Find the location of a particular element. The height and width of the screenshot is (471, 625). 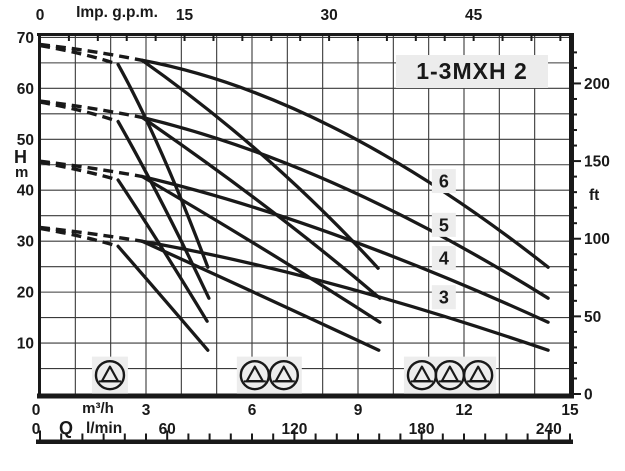

bottom-lmin-value-120: 120 is located at coordinates (294, 429).